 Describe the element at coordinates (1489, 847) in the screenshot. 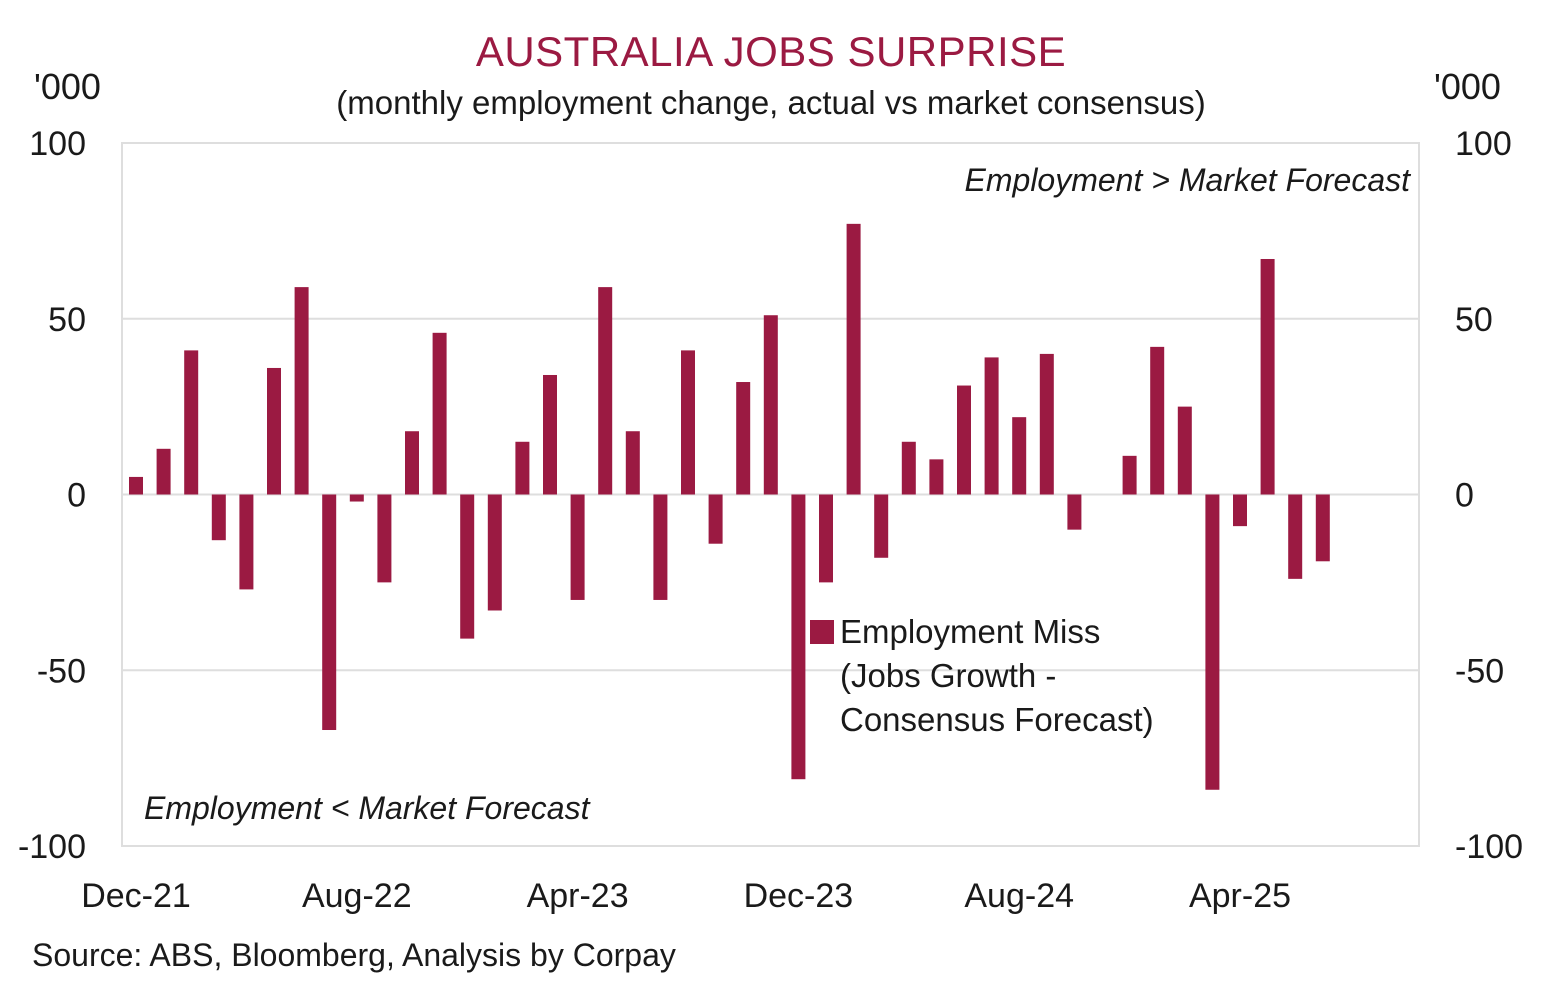

I see `y-tick-label-right: -100` at that location.